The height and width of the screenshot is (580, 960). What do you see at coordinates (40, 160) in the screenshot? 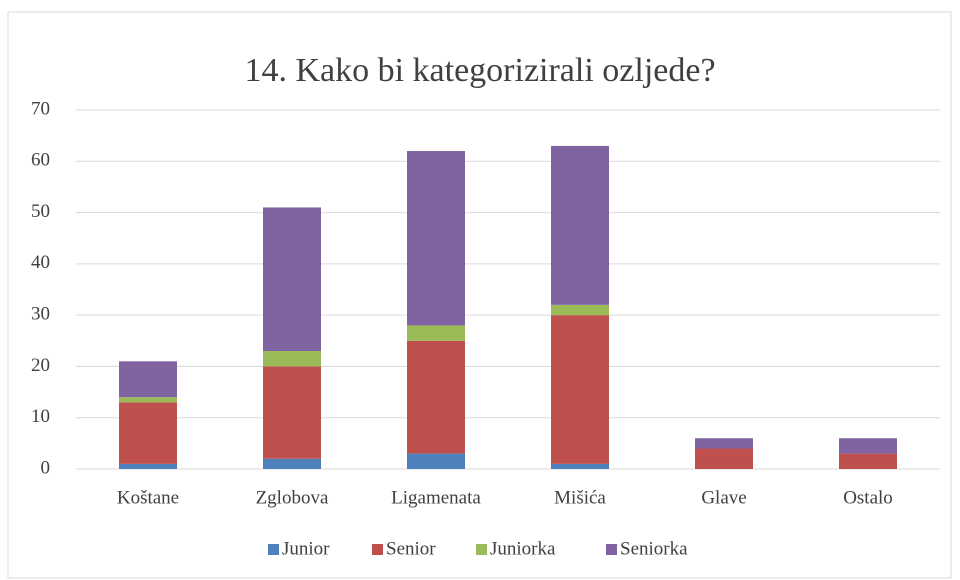
I see `y-tick-label: 60` at bounding box center [40, 160].